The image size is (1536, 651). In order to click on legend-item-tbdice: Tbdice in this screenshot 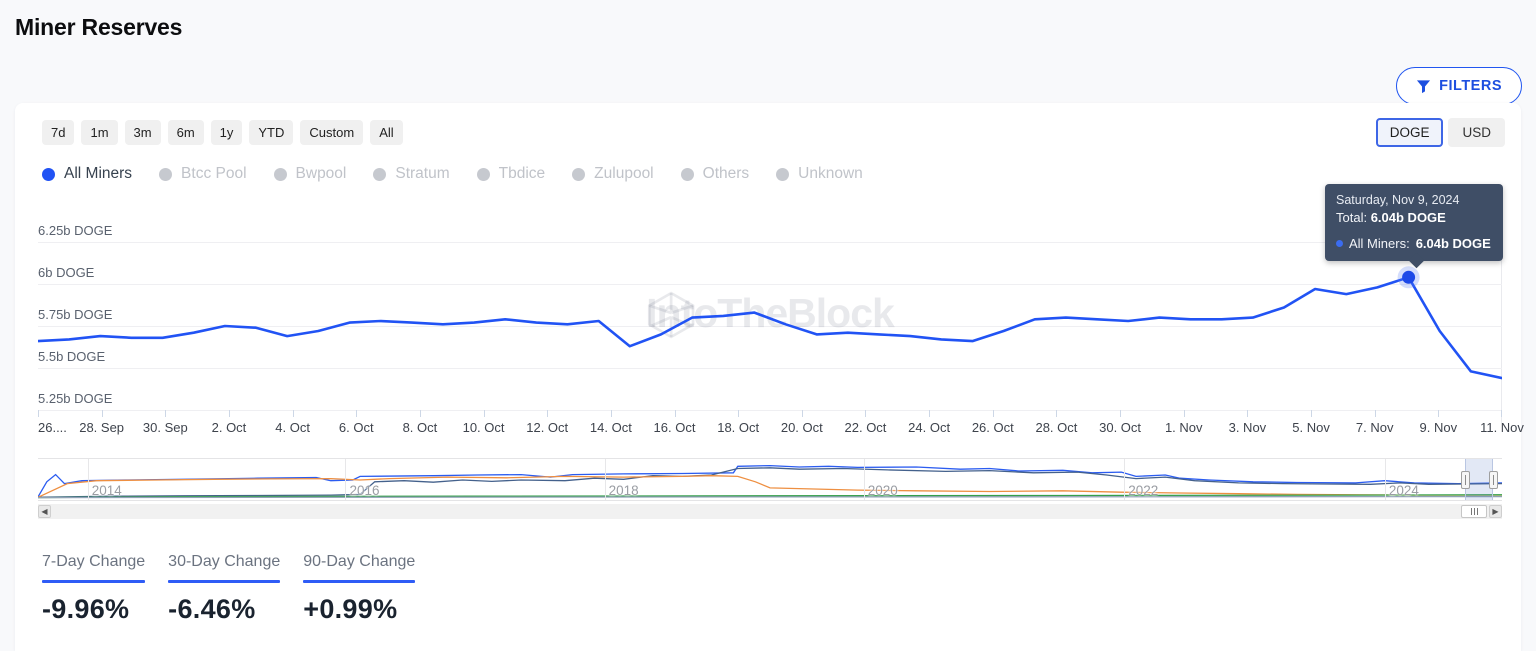, I will do `click(511, 174)`.